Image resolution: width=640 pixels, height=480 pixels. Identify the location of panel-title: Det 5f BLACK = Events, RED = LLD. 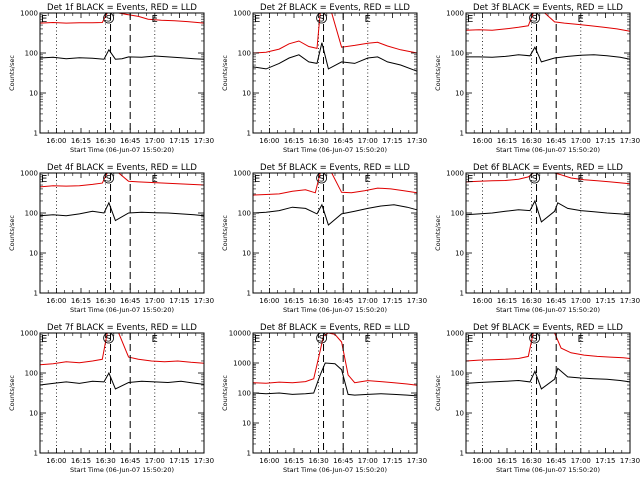
(335, 168).